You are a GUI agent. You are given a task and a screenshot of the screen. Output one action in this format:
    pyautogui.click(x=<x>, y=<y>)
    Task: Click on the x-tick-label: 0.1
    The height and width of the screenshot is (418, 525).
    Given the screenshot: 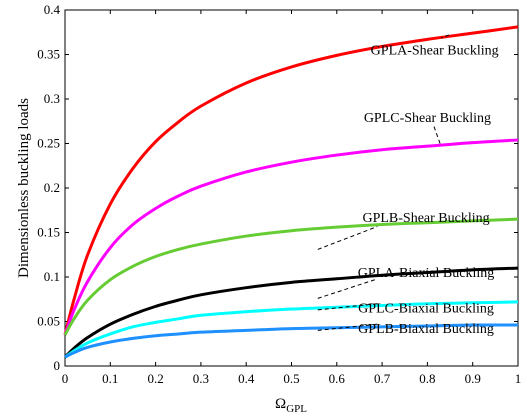 What is the action you would take?
    pyautogui.click(x=110, y=378)
    